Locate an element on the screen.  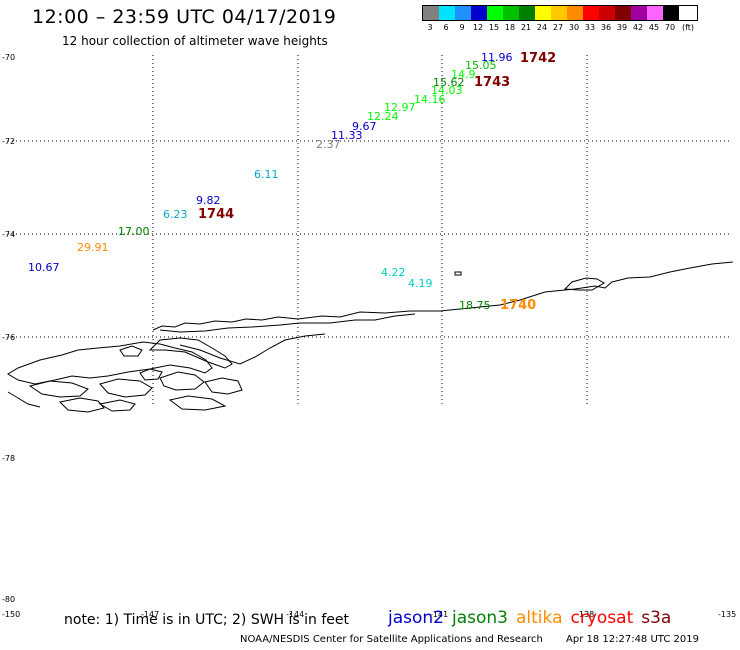
wave-height-label: 11.96 is located at coordinates (497, 57).